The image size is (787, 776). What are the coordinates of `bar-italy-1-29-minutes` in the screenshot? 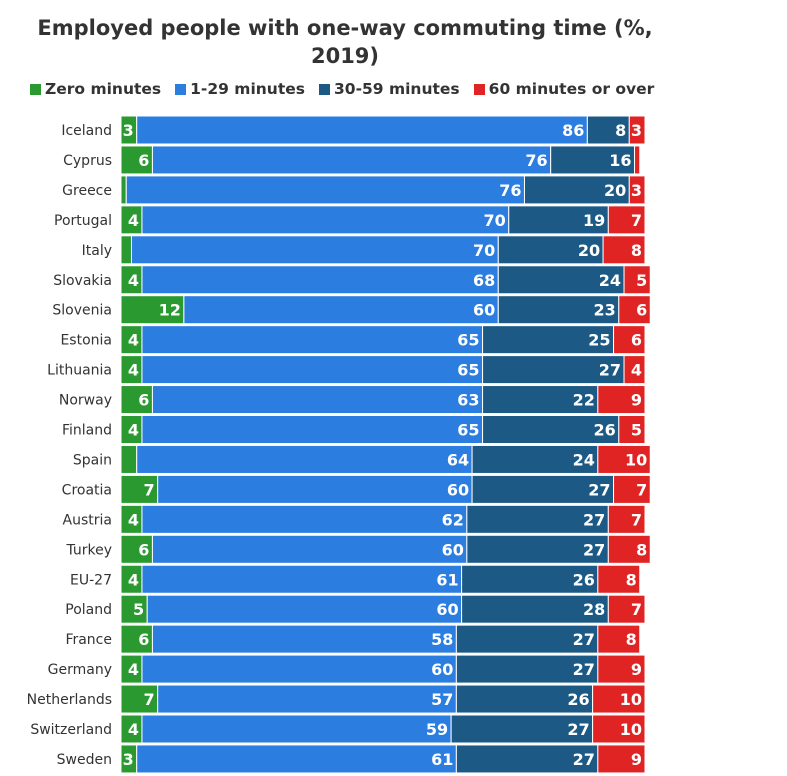 It's located at (314, 250).